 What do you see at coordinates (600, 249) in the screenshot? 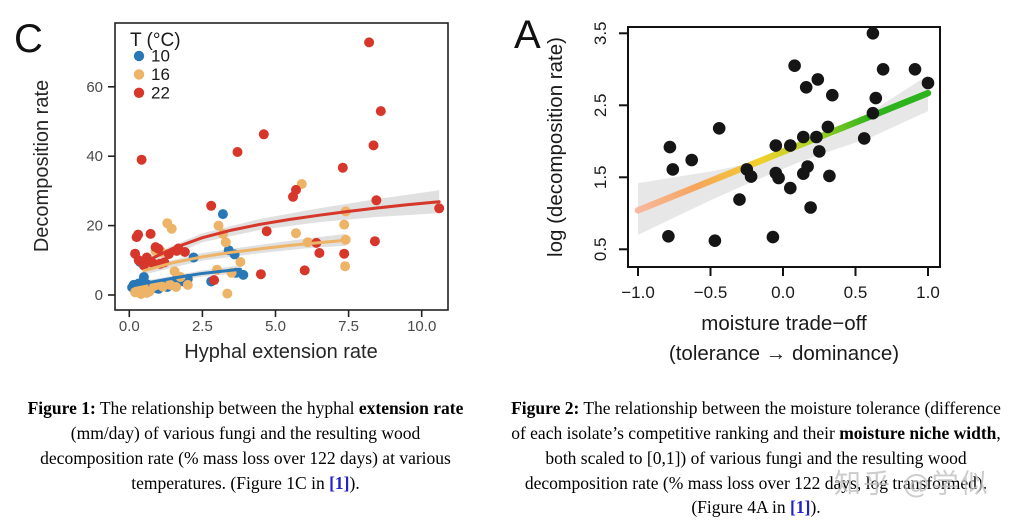
I see `y-tick-label: 0.5` at bounding box center [600, 249].